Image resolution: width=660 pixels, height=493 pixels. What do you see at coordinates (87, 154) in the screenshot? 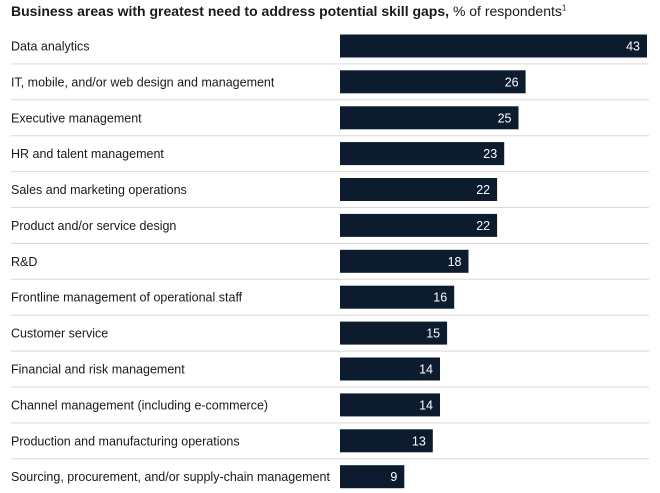
I see `category-label: HR and talent management` at bounding box center [87, 154].